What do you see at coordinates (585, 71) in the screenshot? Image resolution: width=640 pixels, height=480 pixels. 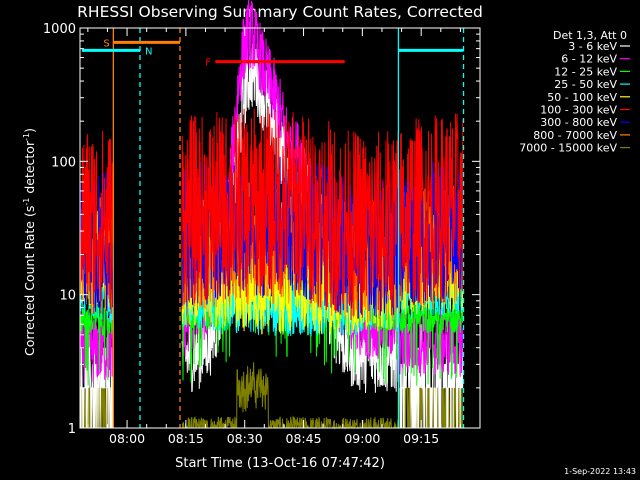 I see `legend-entry: 12 - 25 keV` at bounding box center [585, 71].